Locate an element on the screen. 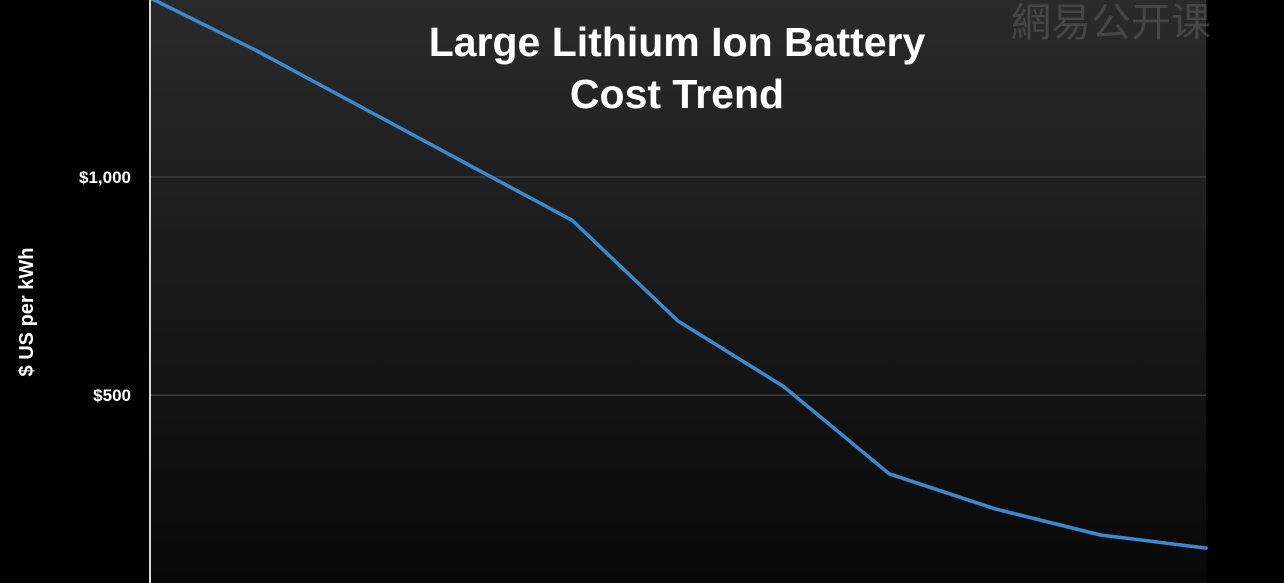 The image size is (1284, 583). watermark-logo: 網易公开课 is located at coordinates (1111, 23).